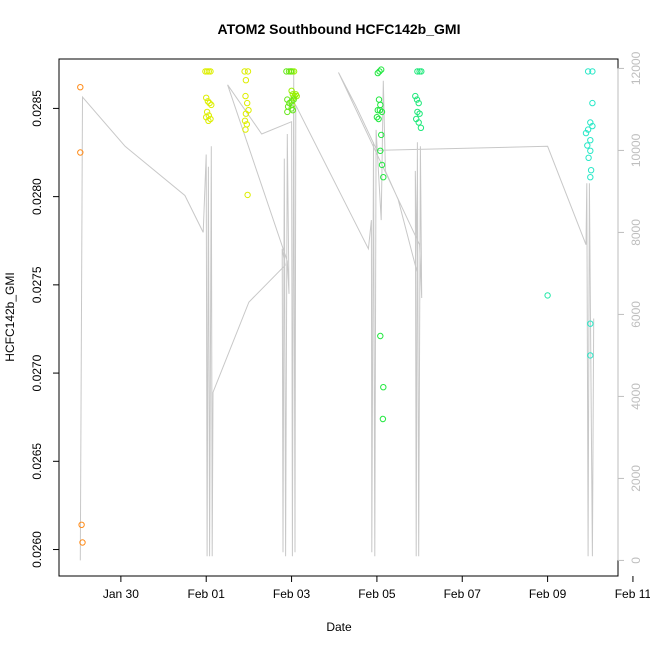 This screenshot has height=650, width=650. I want to click on y-tick-label: 0.0285, so click(37, 108).